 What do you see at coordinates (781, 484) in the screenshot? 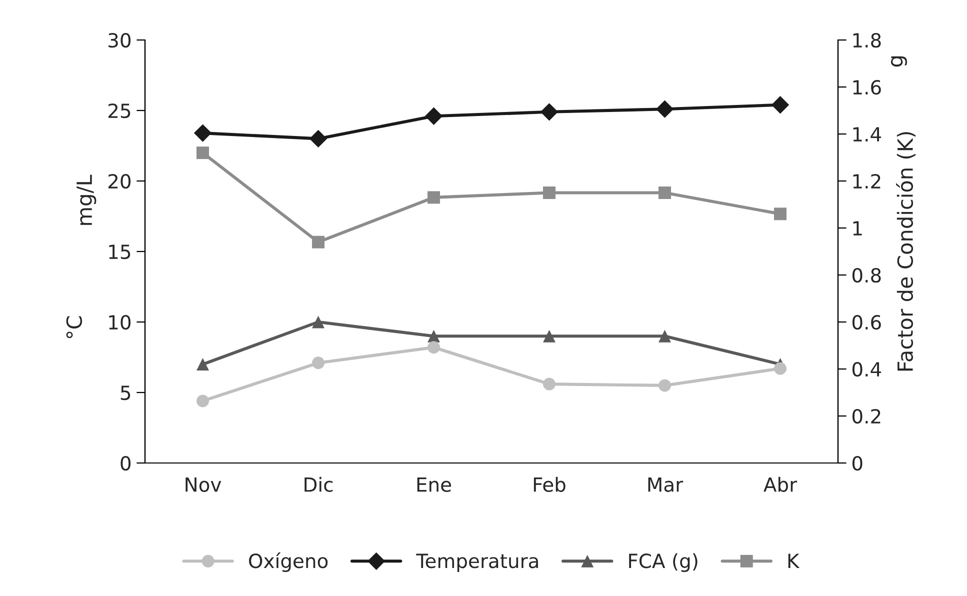
I see `x-tick-label: Abr` at bounding box center [781, 484].